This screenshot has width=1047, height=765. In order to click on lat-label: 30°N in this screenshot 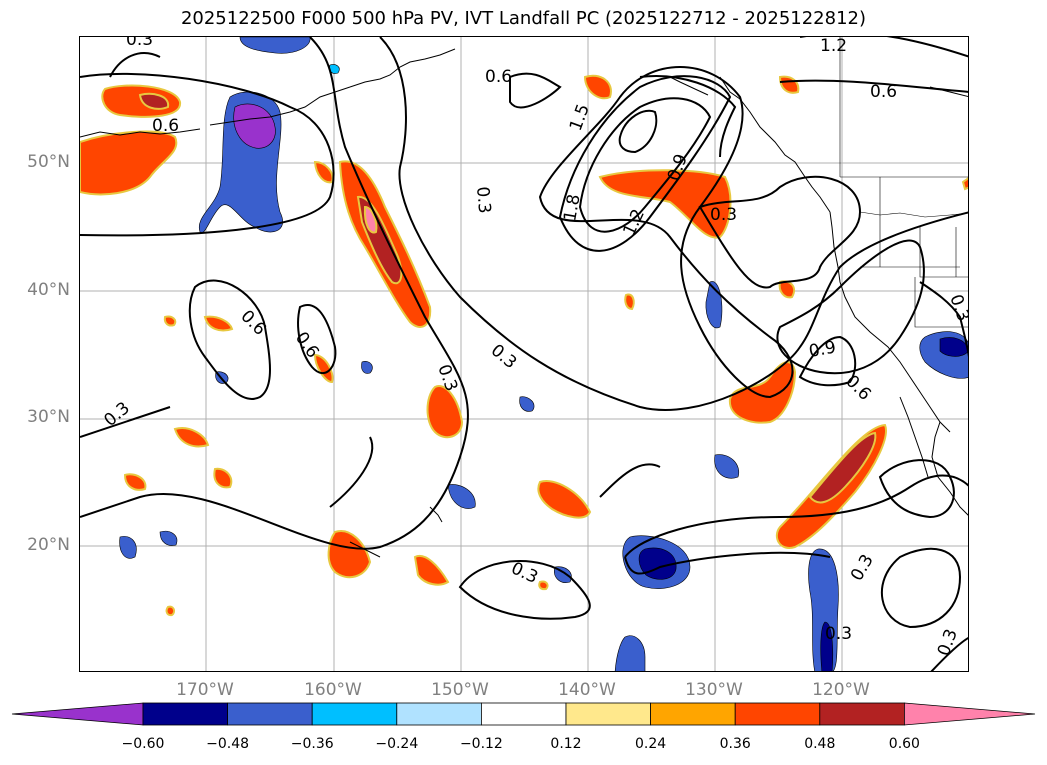, I will do `click(48, 417)`.